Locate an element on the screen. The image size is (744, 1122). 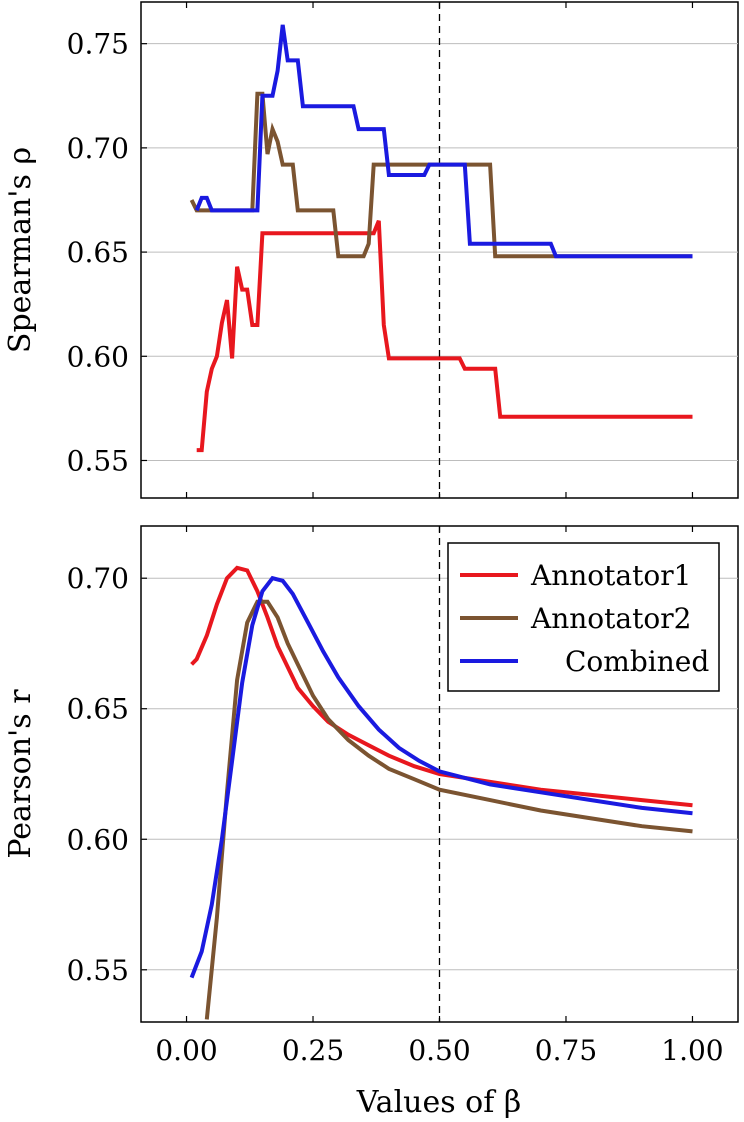
y-tick-label: 0.75 is located at coordinates (98, 44).